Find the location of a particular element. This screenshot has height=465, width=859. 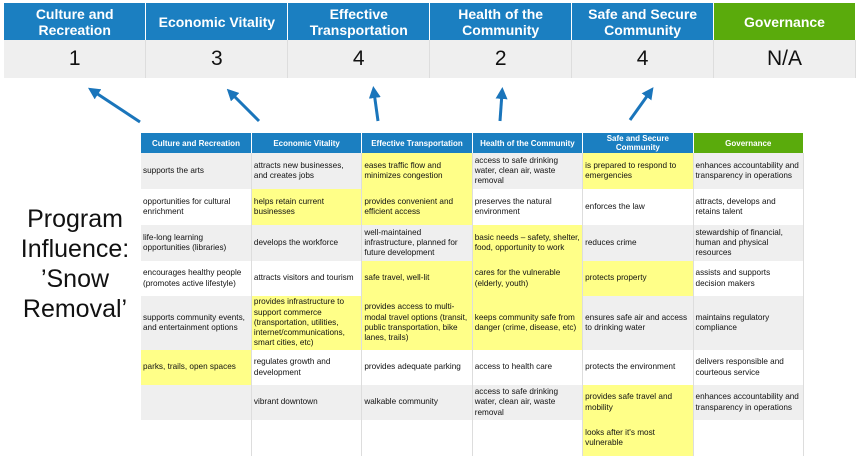

criteria-cell: develops the workforce is located at coordinates (307, 243).